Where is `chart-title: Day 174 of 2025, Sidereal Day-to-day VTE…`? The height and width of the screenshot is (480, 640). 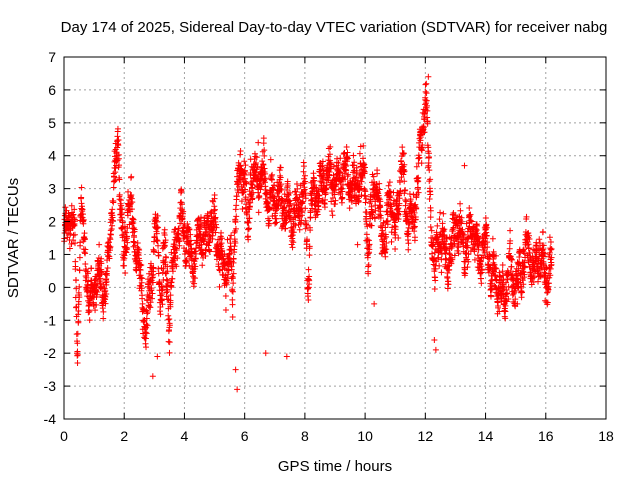
chart-title: Day 174 of 2025, Sidereal Day-to-day VTE… is located at coordinates (334, 27).